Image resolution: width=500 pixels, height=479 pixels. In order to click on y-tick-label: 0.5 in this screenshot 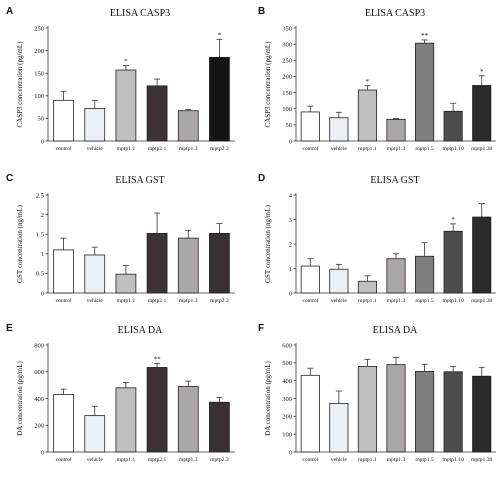, I will do `click(40, 274)`.